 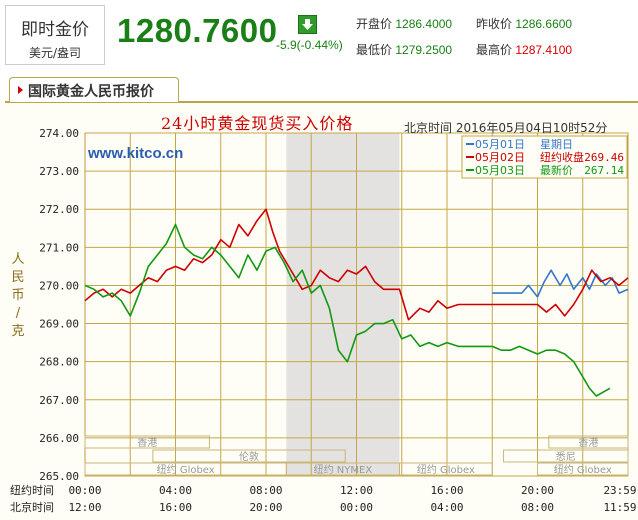 What do you see at coordinates (59, 362) in the screenshot?
I see `y-tick-label: 268.00` at bounding box center [59, 362].